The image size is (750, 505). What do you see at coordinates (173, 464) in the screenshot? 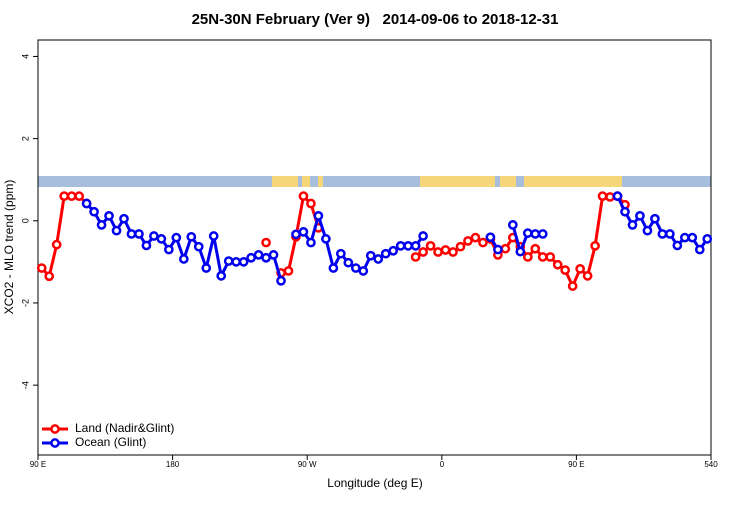
I see `x-tick-label: 180` at bounding box center [173, 464].